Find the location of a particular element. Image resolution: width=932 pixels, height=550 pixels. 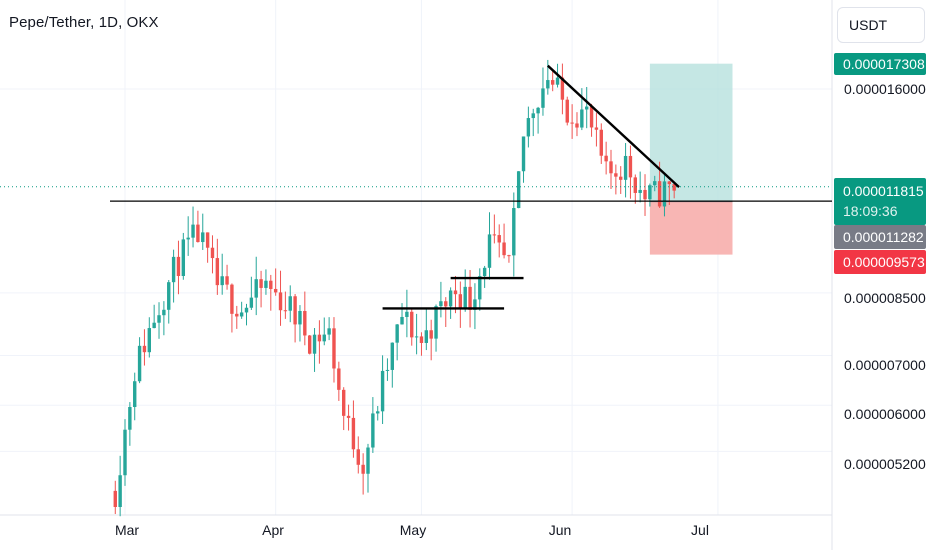

x-tick-label: Jun is located at coordinates (560, 530).